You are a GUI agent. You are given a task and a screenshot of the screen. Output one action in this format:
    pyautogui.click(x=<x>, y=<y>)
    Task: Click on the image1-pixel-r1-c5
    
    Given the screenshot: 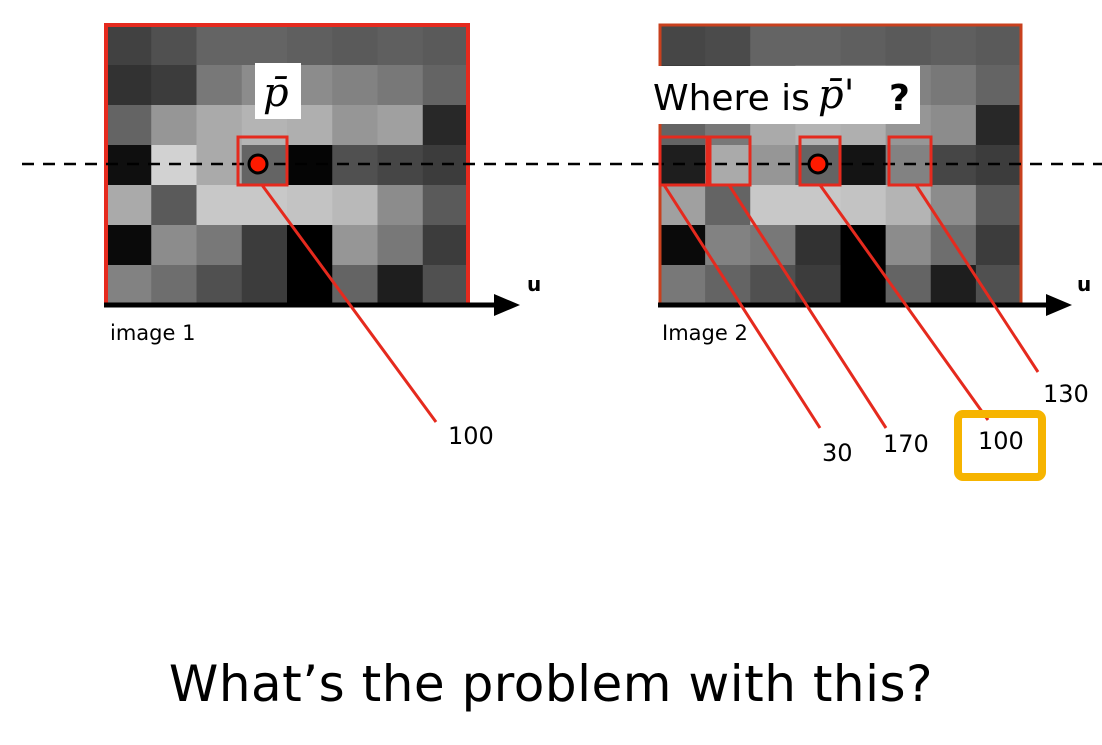 What is the action you would take?
    pyautogui.click(x=355, y=85)
    